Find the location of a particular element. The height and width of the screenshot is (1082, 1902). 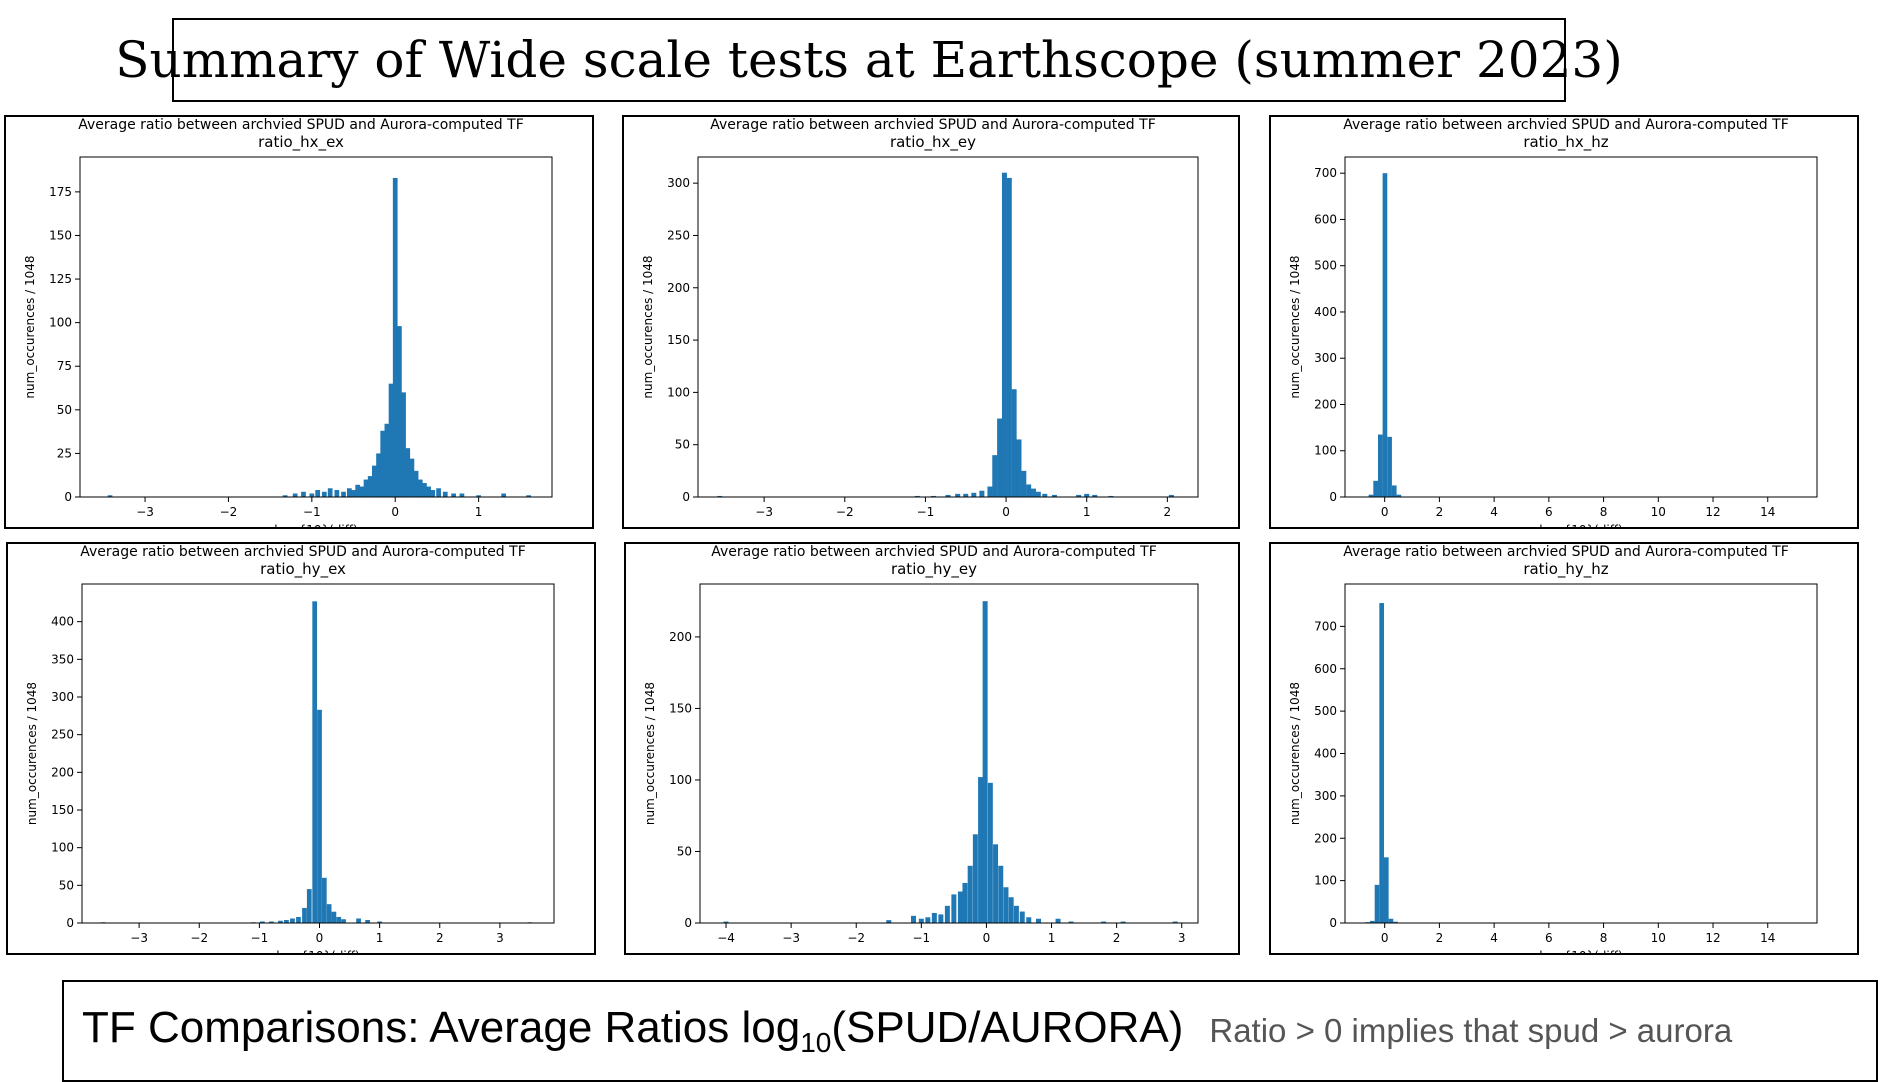

x-tick-label: −3 is located at coordinates (764, 512).